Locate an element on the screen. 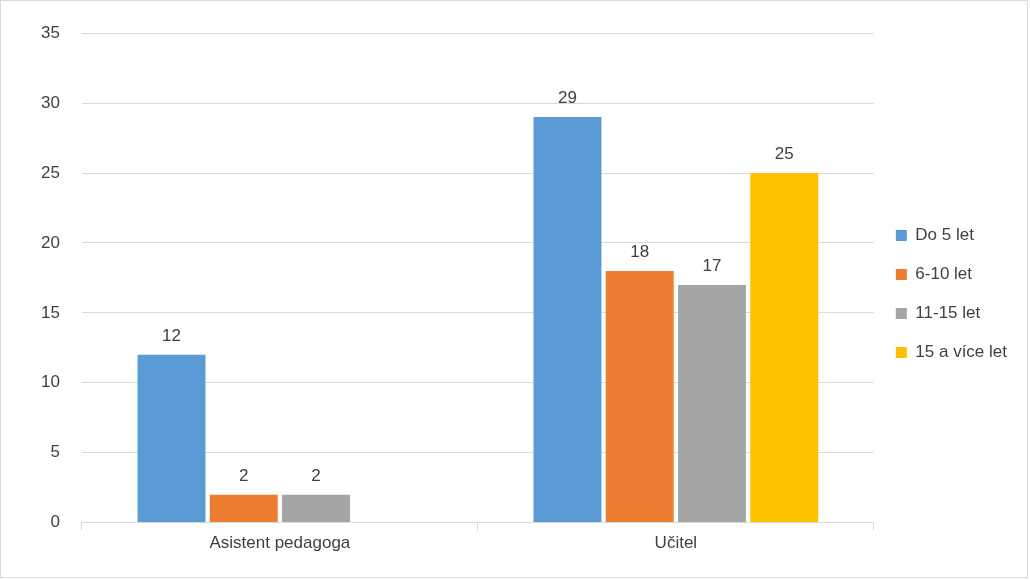  data-label: 18 is located at coordinates (640, 252).